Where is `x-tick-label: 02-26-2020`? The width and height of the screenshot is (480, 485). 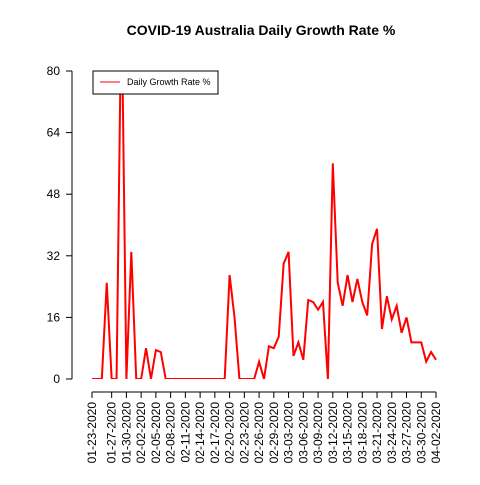 x-tick-label: 02-26-2020 is located at coordinates (259, 433).